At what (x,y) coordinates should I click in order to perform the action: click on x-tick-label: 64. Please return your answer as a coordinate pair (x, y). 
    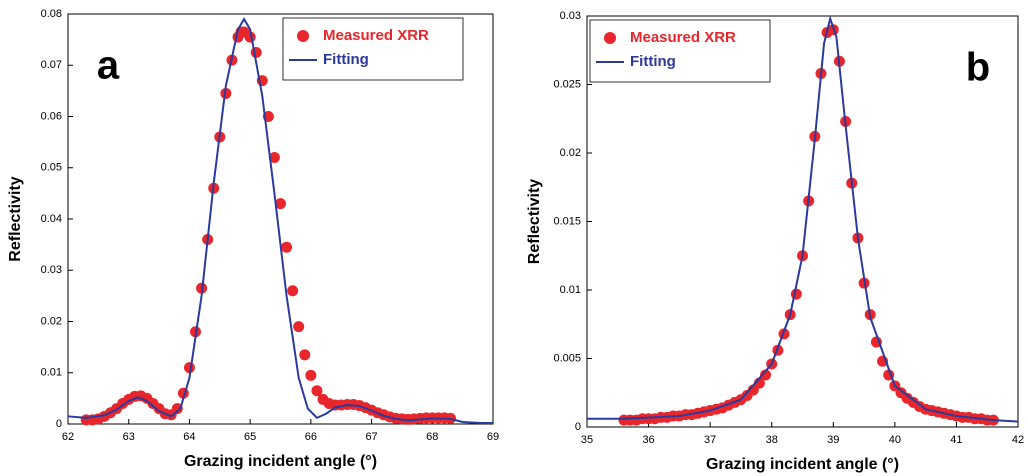
    Looking at the image, I should click on (189, 437).